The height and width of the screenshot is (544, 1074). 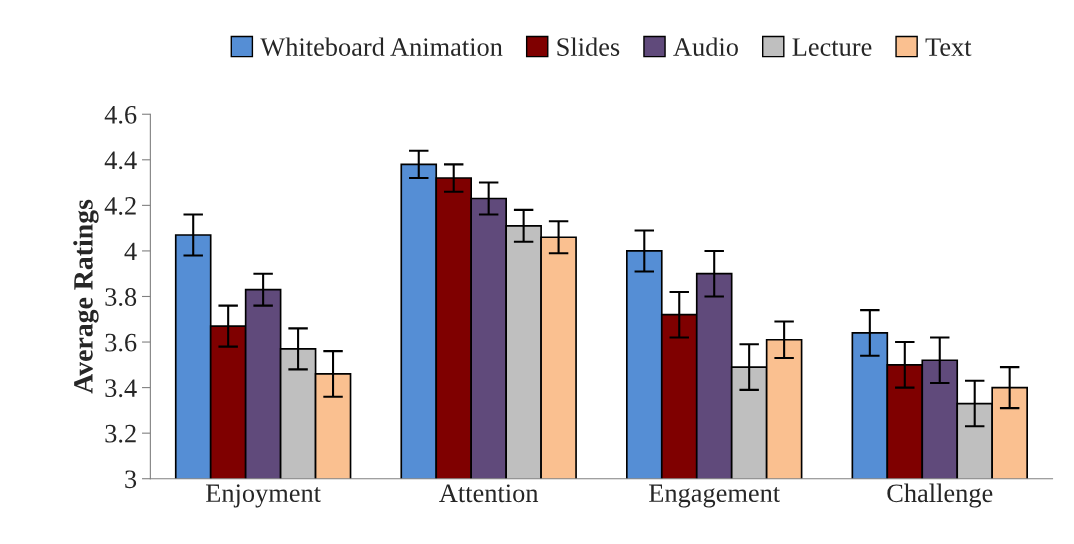 What do you see at coordinates (86, 296) in the screenshot?
I see `y-axis-title: Average Ratings` at bounding box center [86, 296].